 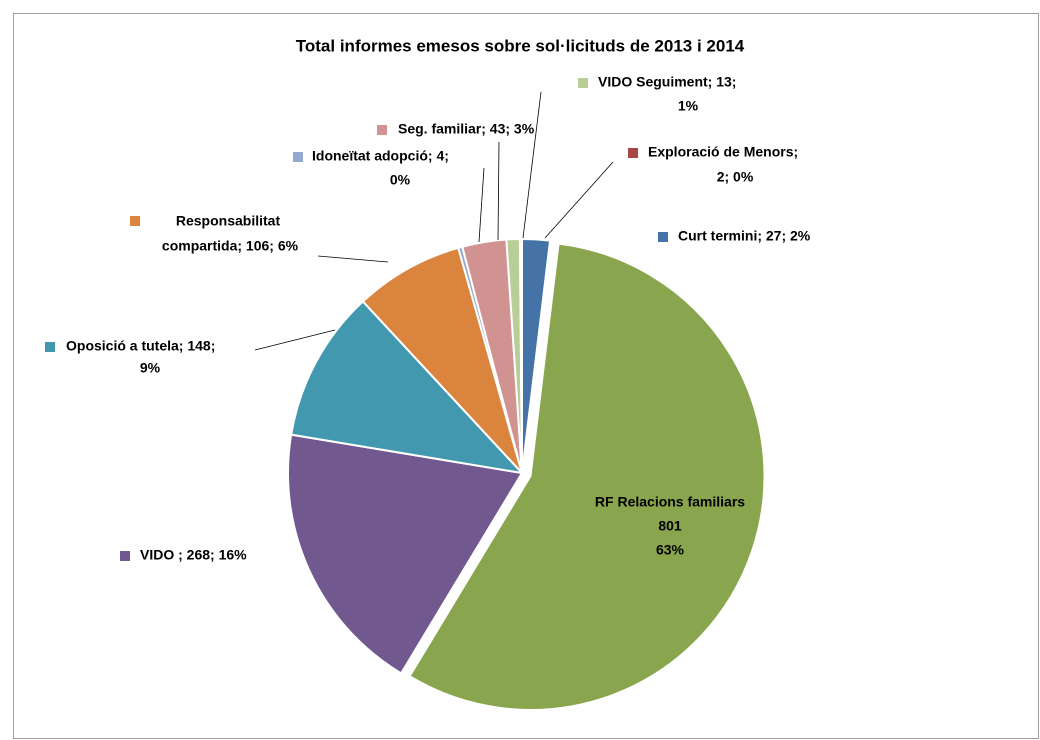 I want to click on data-label: 1%, so click(x=688, y=106).